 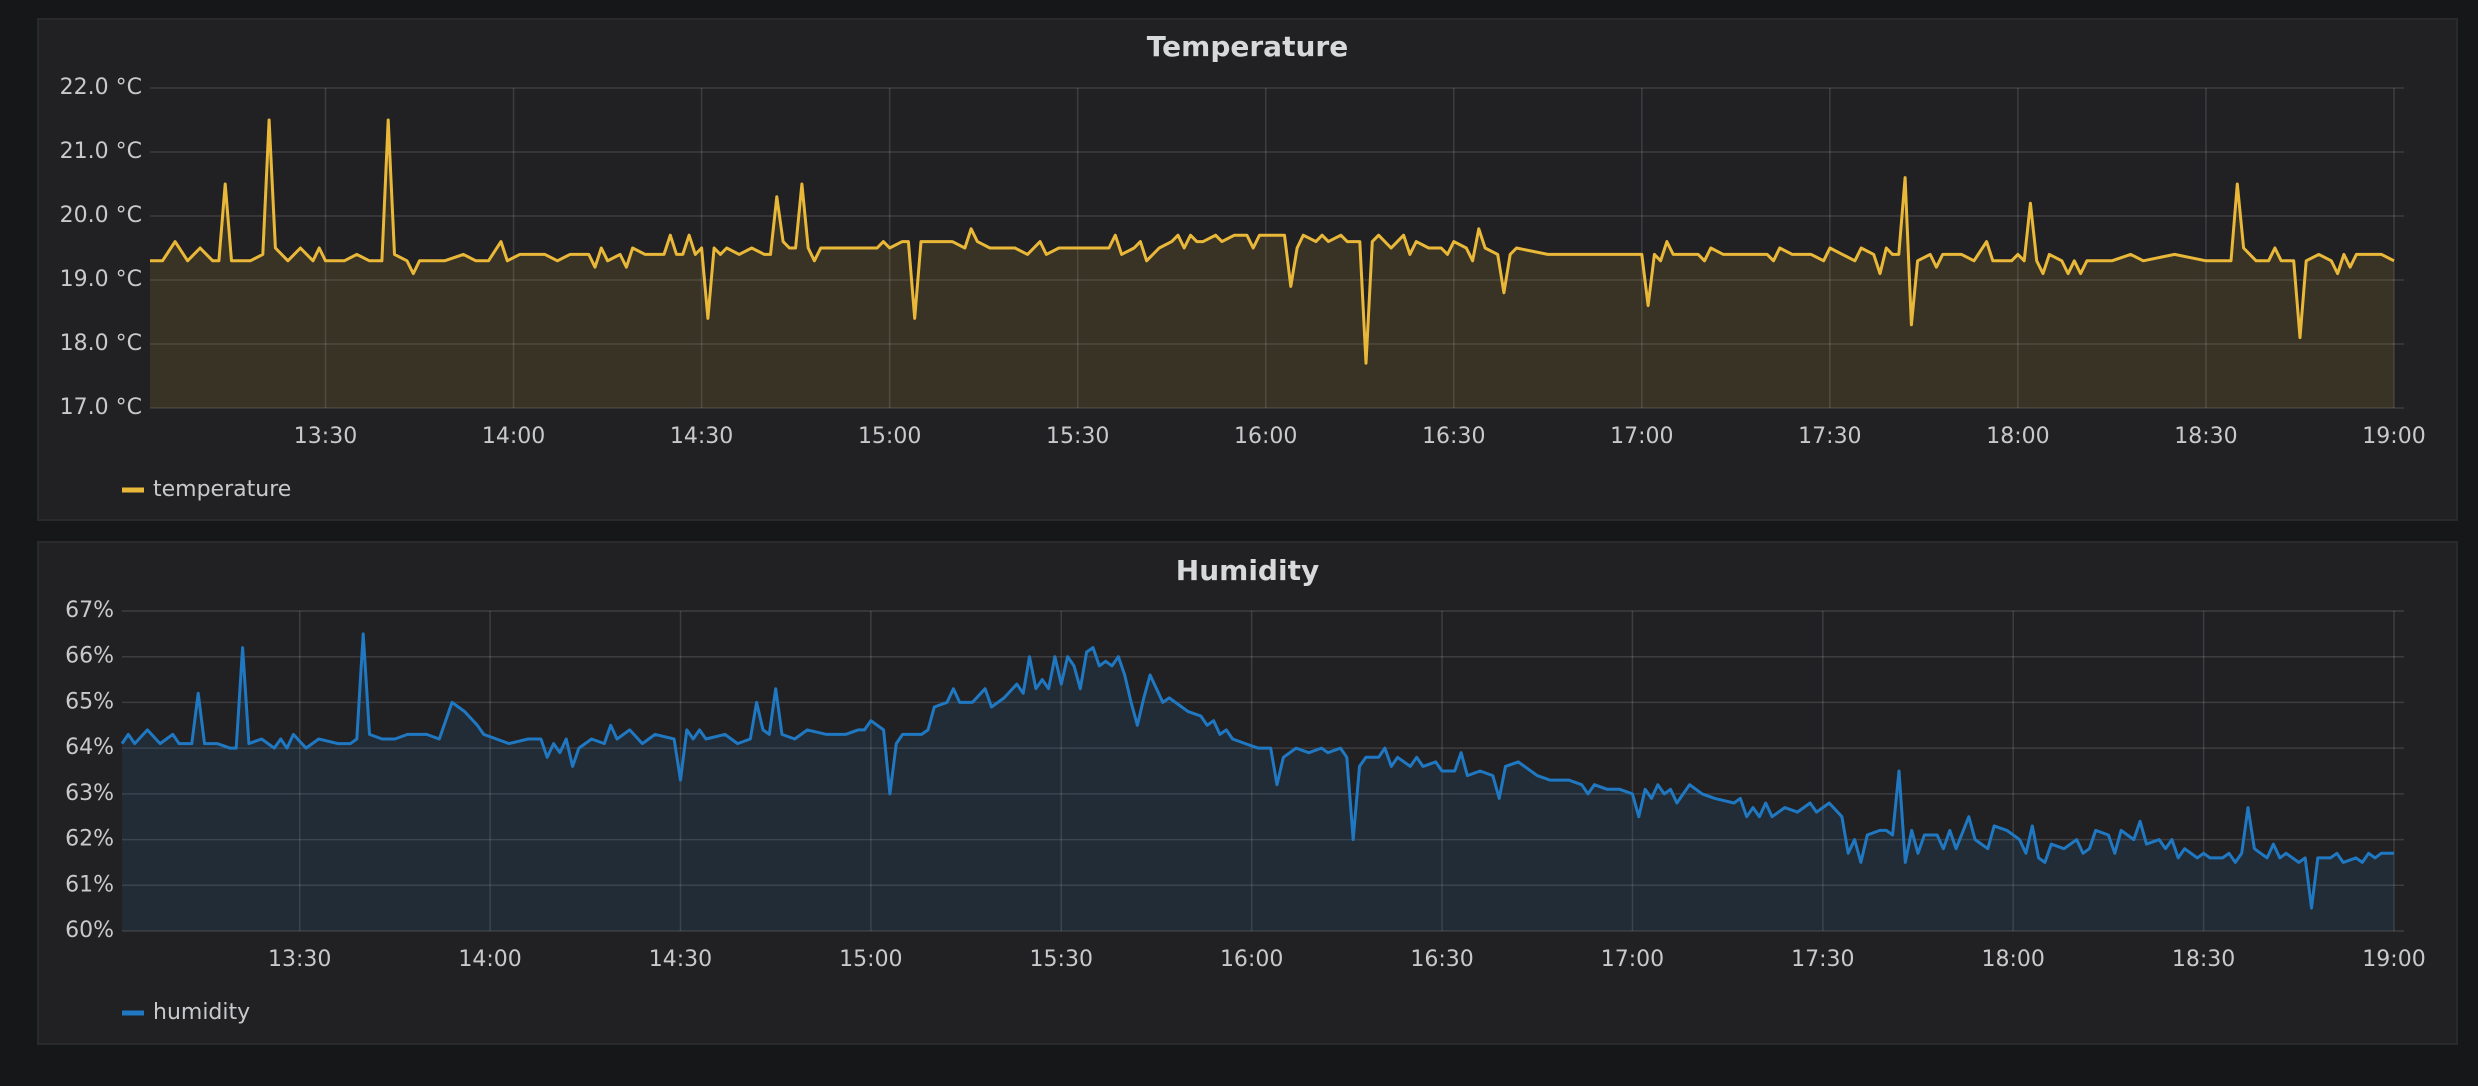 I want to click on legend-label: humidity, so click(x=201, y=1012).